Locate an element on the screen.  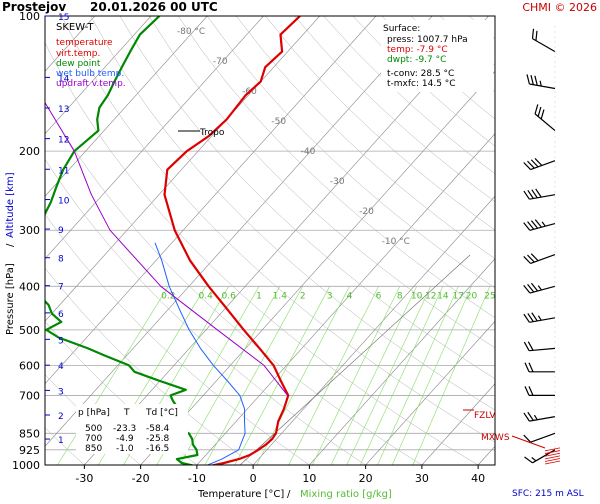
surface-press: press: 1007.7 hPa is located at coordinates (427, 40).